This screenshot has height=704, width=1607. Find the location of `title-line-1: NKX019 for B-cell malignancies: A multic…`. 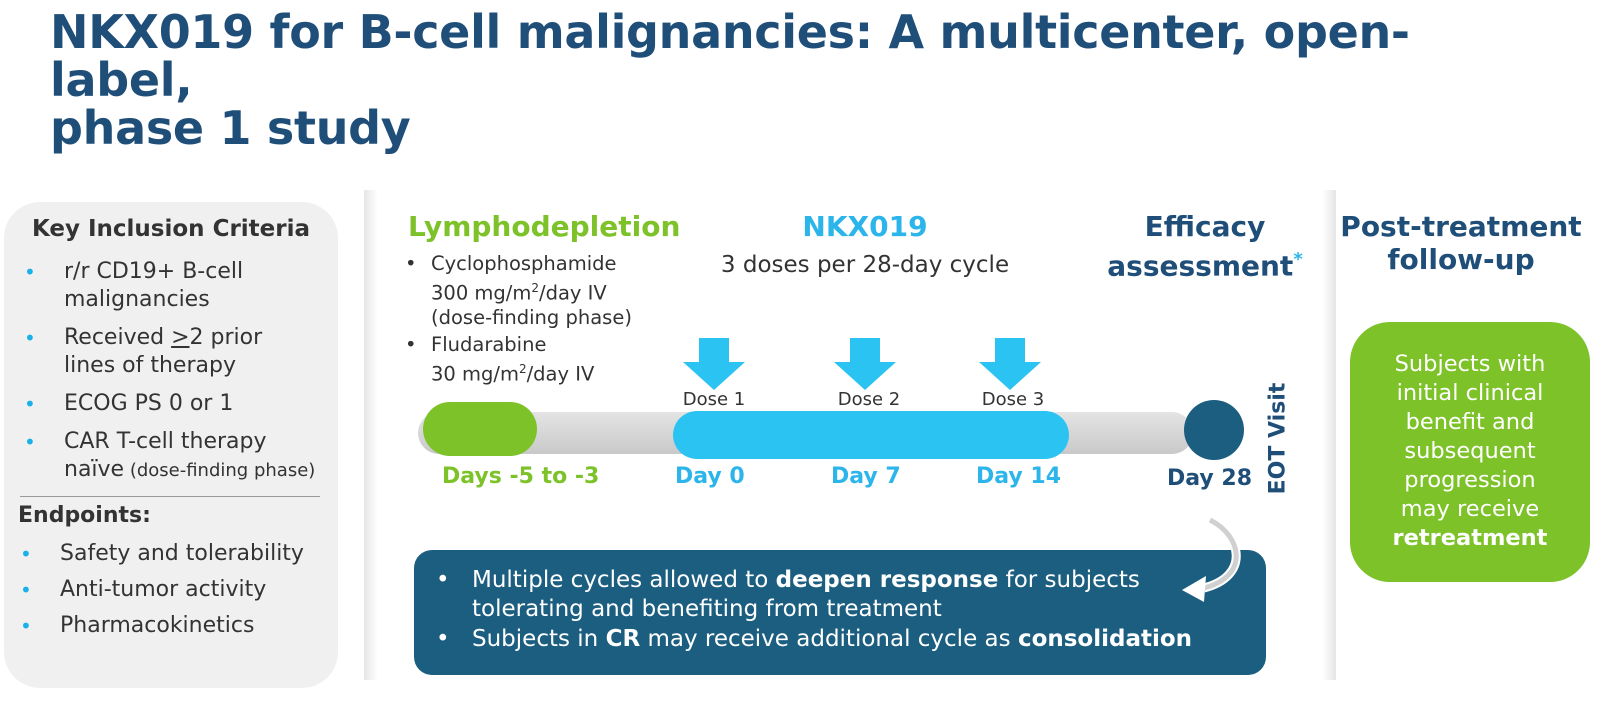

title-line-1: NKX019 for B-cell malignancies: A multic… is located at coordinates (730, 56).